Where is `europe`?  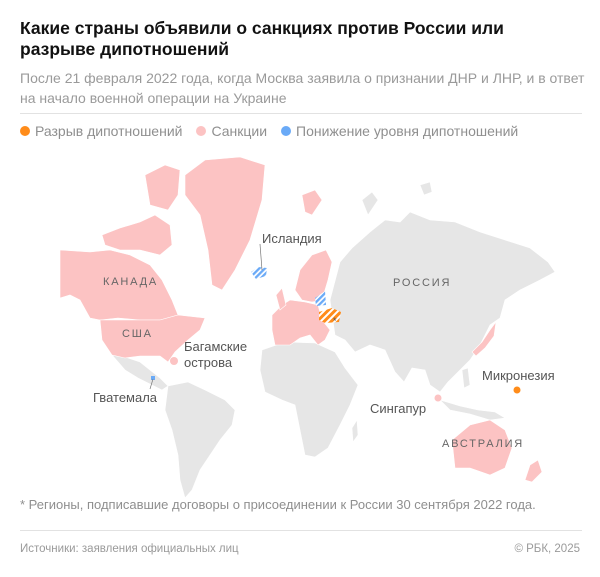
europe is located at coordinates (301, 322).